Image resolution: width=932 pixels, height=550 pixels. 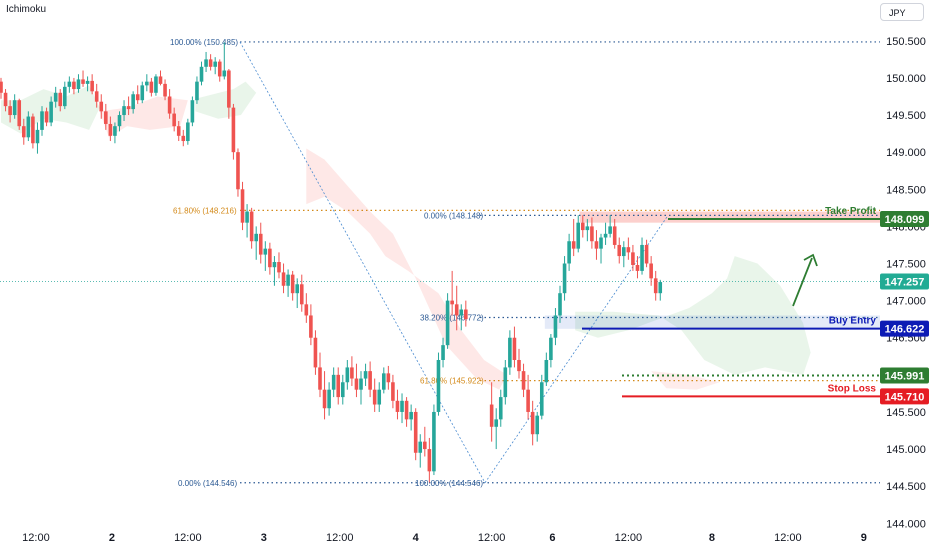 What do you see at coordinates (906, 79) in the screenshot?
I see `y-tick-label: 150.000` at bounding box center [906, 79].